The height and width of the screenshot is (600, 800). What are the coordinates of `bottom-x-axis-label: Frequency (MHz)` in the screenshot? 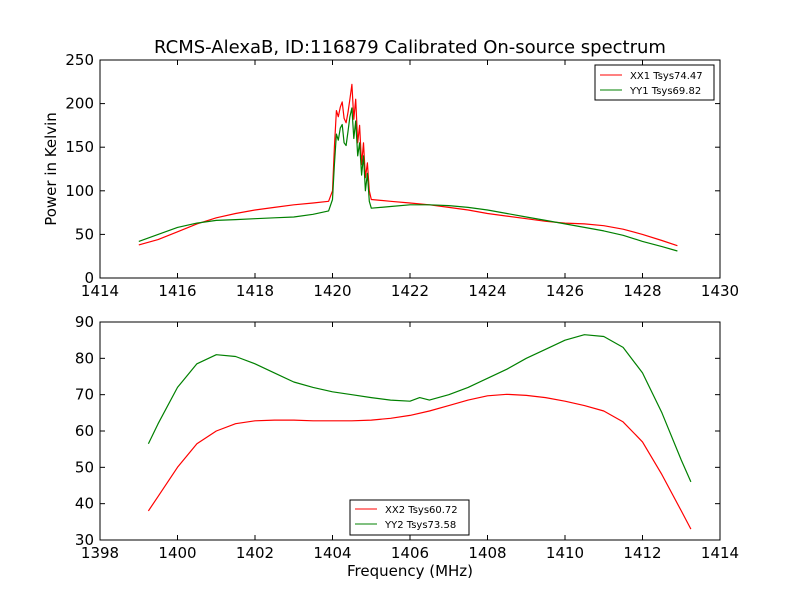 It's located at (410, 571).